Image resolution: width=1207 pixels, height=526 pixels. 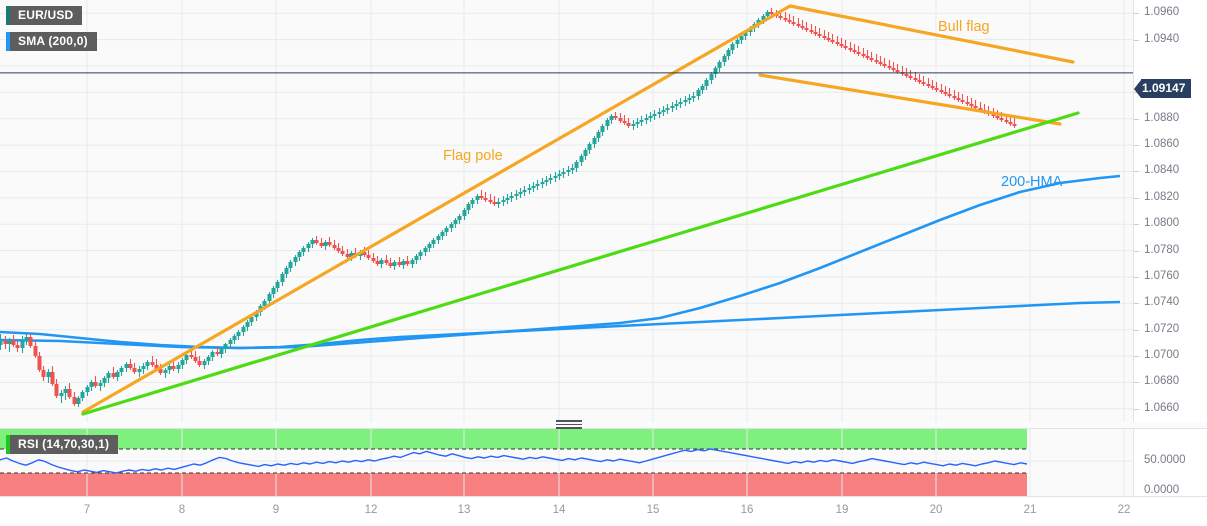 What do you see at coordinates (1162, 117) in the screenshot?
I see `price-tick-label: 1.0880` at bounding box center [1162, 117].